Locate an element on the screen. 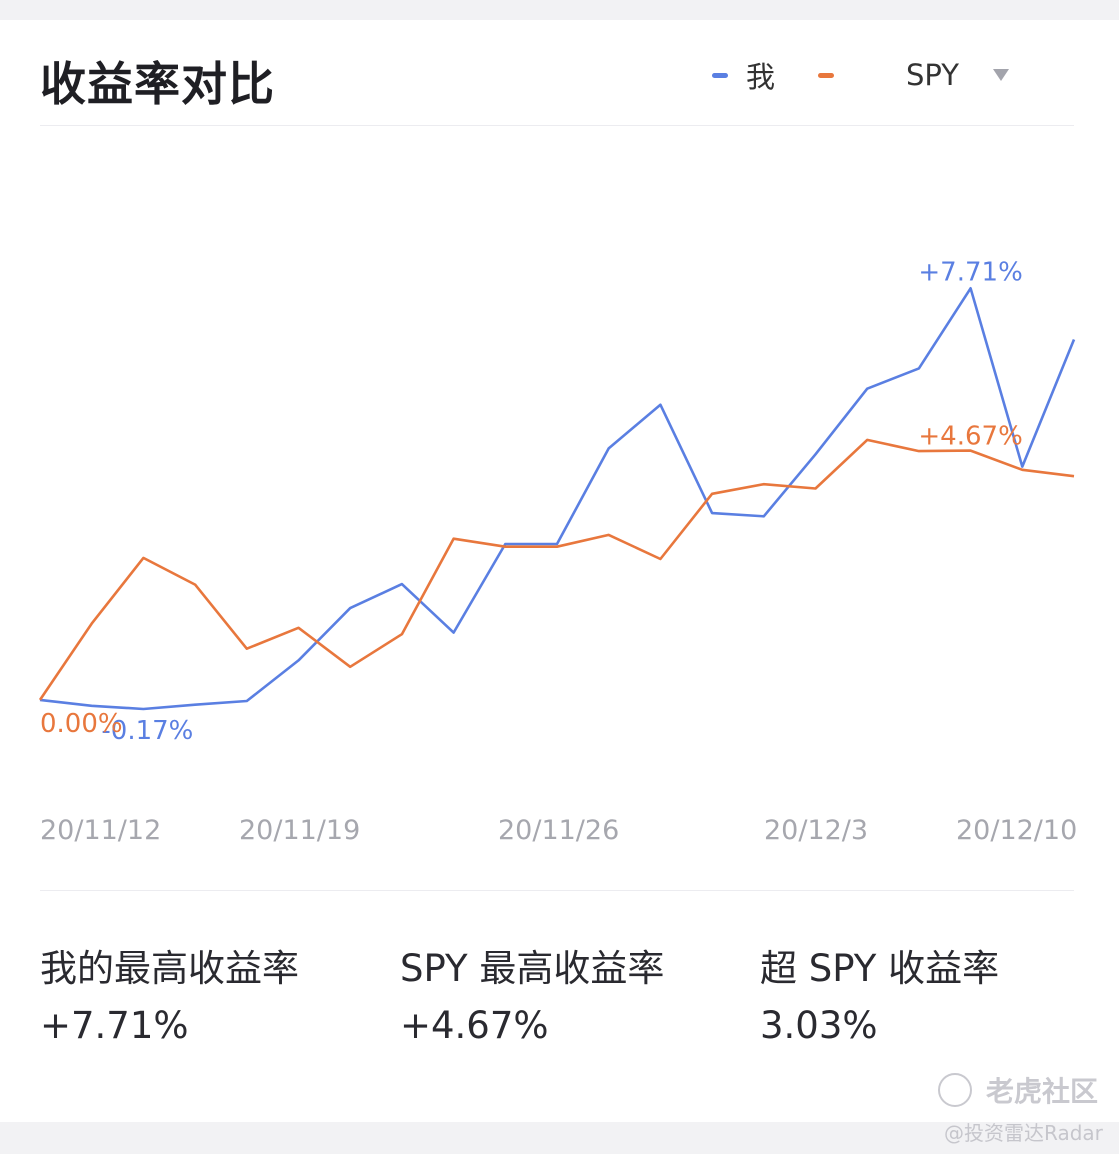 This screenshot has height=1154, width=1119. stat-label-my-max: 我的最高收益率 is located at coordinates (169, 968).